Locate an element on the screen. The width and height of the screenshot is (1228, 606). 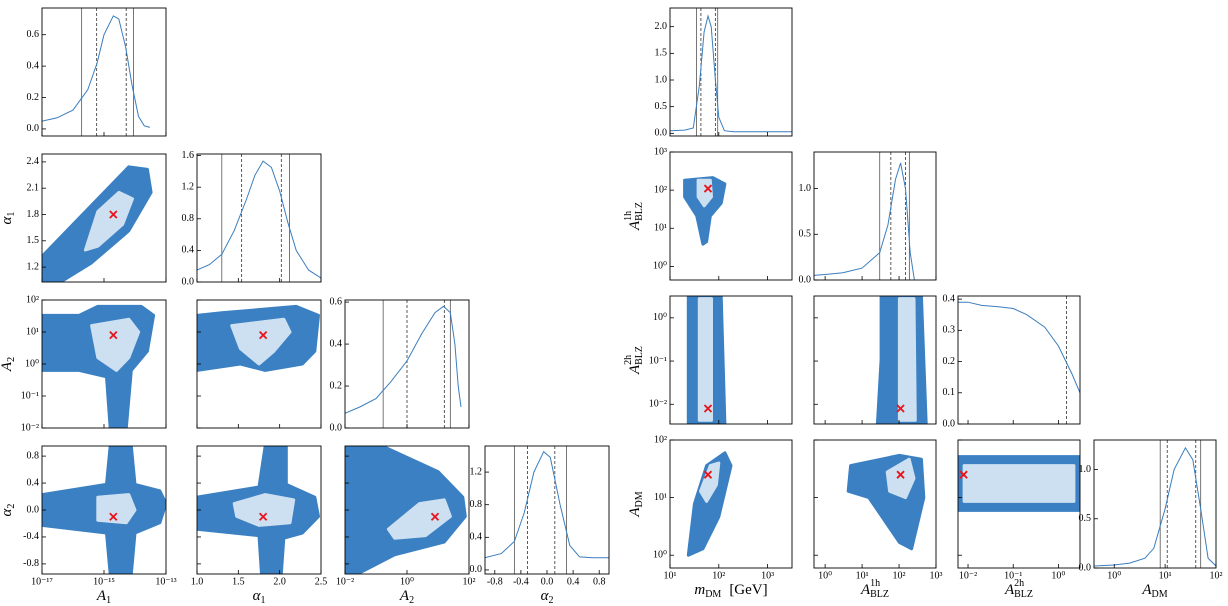
joint-panel: 10⁻² 10⁻¹ 10⁰ is located at coordinates (721, 360).